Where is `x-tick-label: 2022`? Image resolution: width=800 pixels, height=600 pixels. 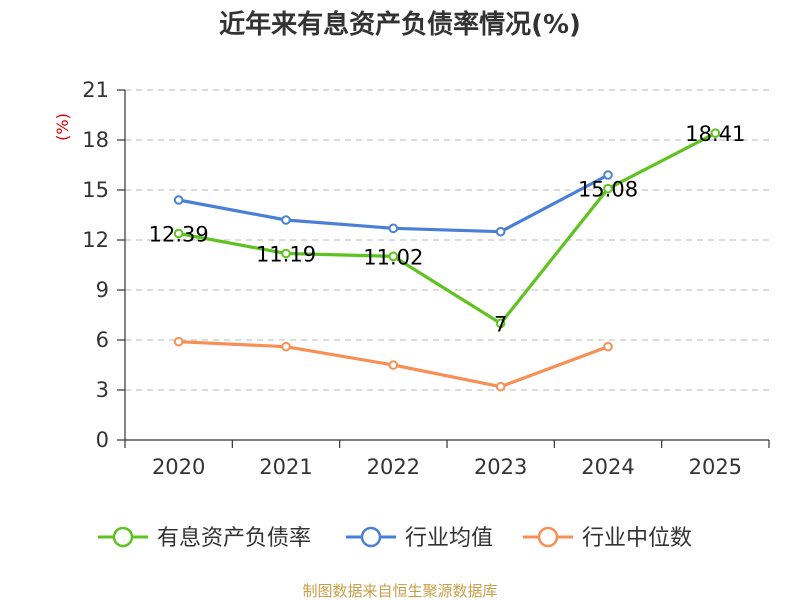 x-tick-label: 2022 is located at coordinates (393, 467).